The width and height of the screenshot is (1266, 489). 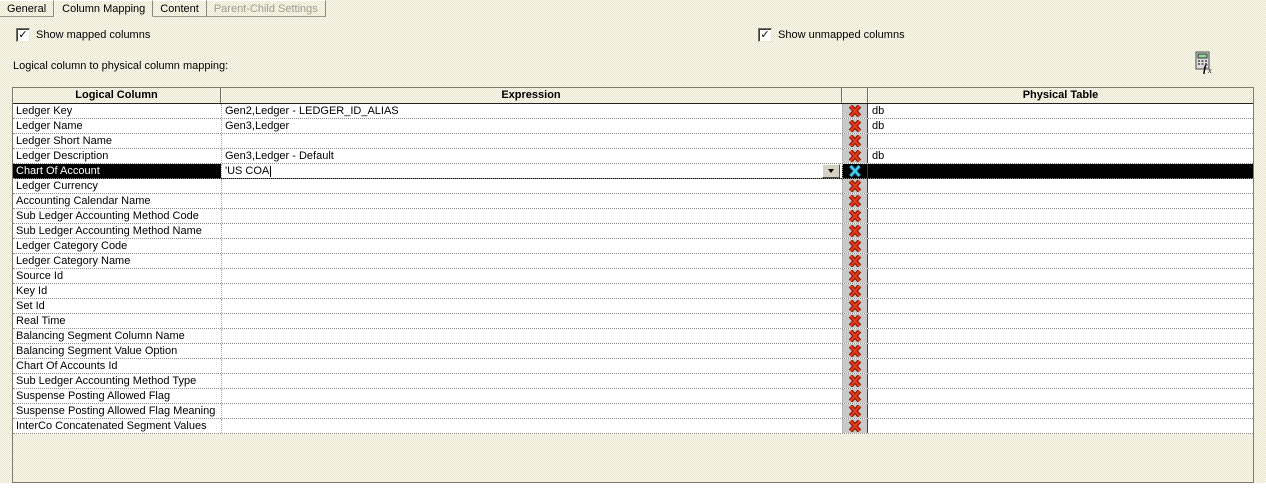 What do you see at coordinates (104, 8) in the screenshot?
I see `tab-column-mapping: Column Mapping` at bounding box center [104, 8].